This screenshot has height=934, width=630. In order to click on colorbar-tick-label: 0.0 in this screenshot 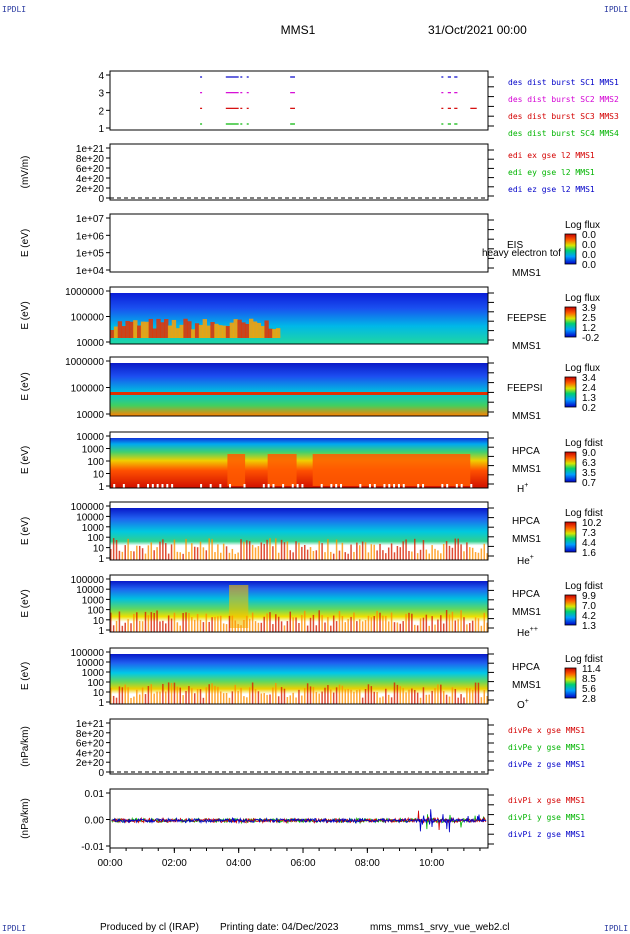, I will do `click(589, 235)`.